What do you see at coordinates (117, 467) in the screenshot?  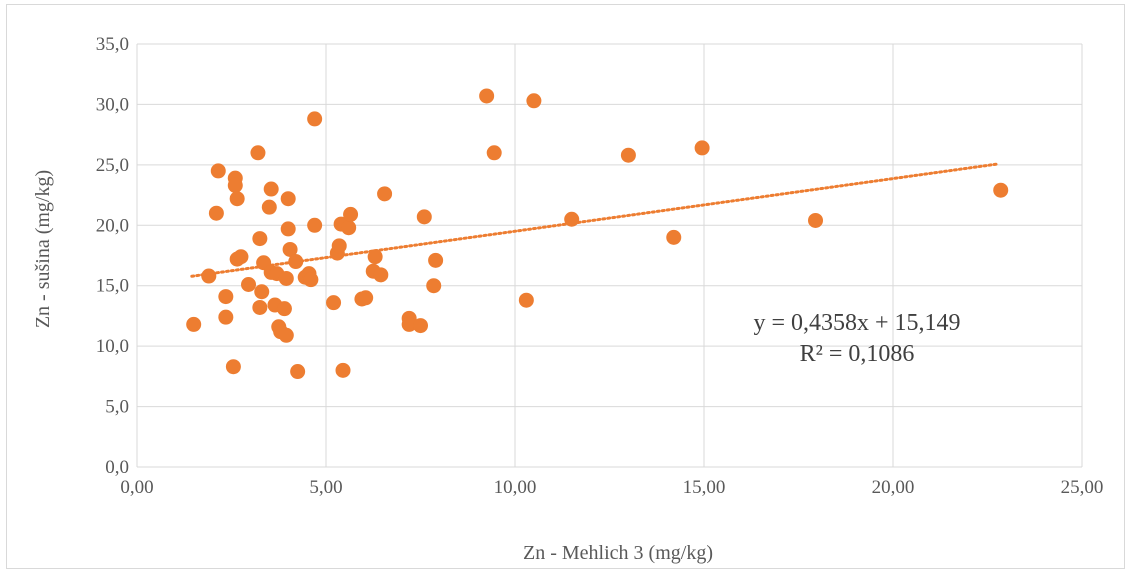 I see `y-tick-label: 0,0` at bounding box center [117, 467].